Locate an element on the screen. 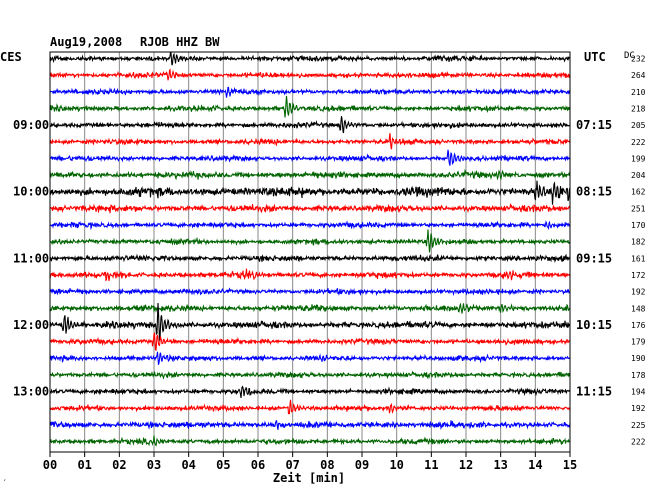 The height and width of the screenshot is (494, 650). x-tick-label: 01 is located at coordinates (84, 465).